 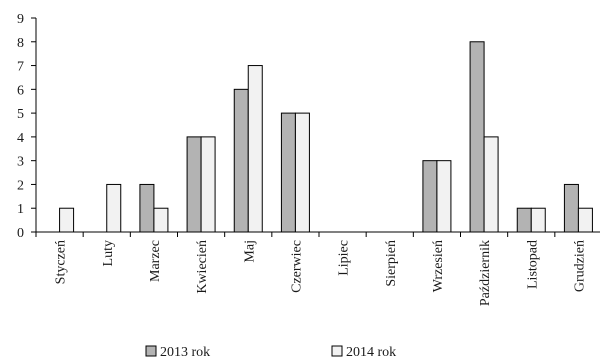 What do you see at coordinates (20, 209) in the screenshot?
I see `y-tick-label: 1` at bounding box center [20, 209].